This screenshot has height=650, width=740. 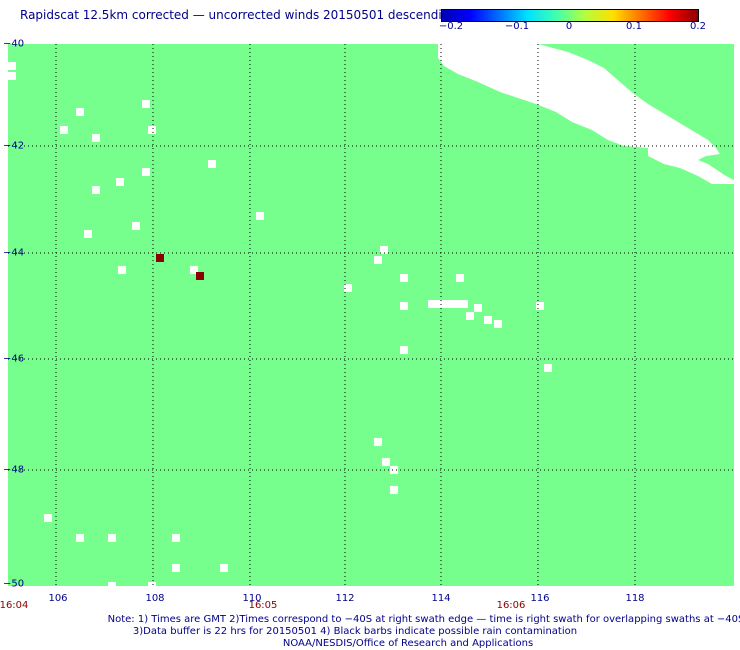 I want to click on y-axis-label: −46, so click(x=14, y=359).